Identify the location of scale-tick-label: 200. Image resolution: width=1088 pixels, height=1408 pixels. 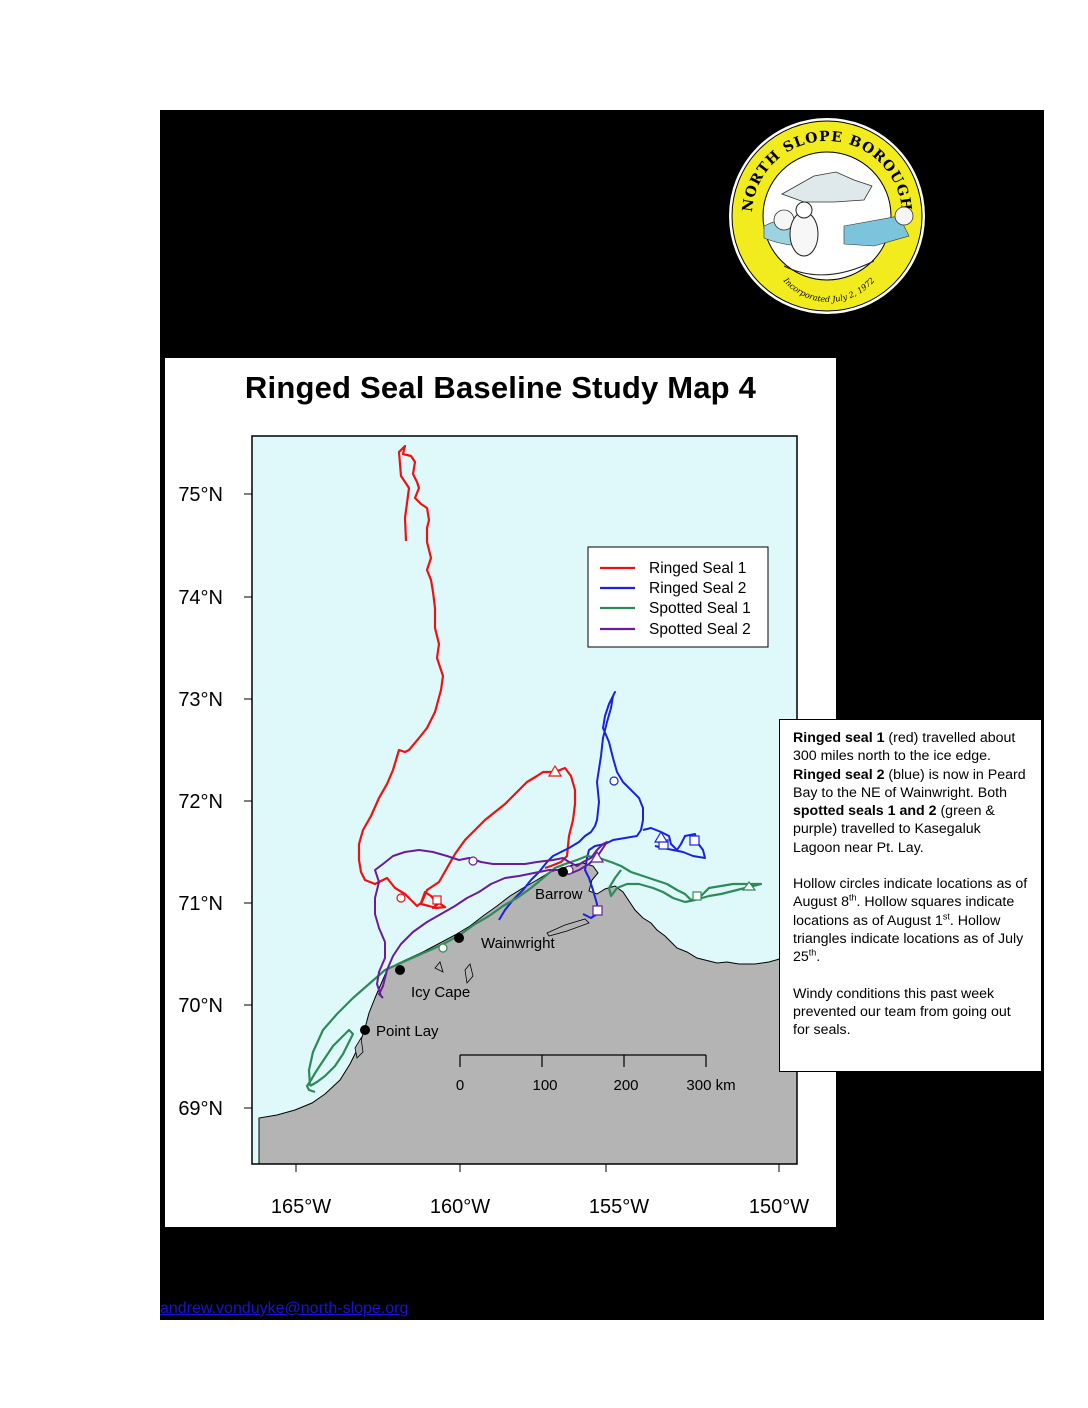
(625, 1085).